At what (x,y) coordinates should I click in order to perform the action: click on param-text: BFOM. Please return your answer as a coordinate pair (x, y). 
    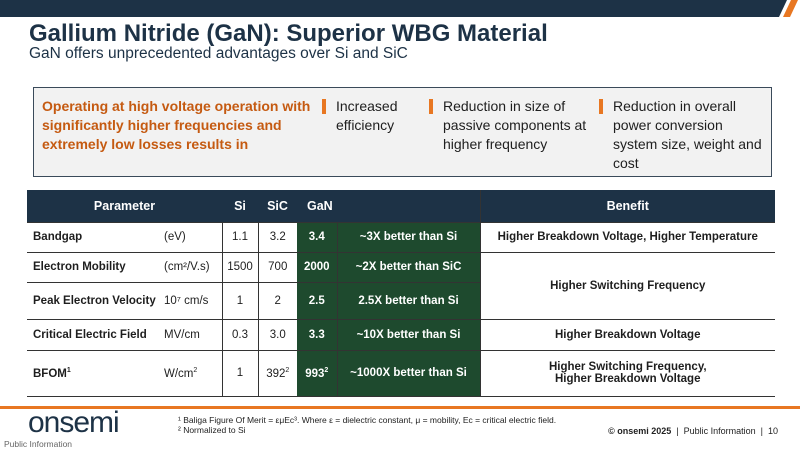
    Looking at the image, I should click on (50, 373).